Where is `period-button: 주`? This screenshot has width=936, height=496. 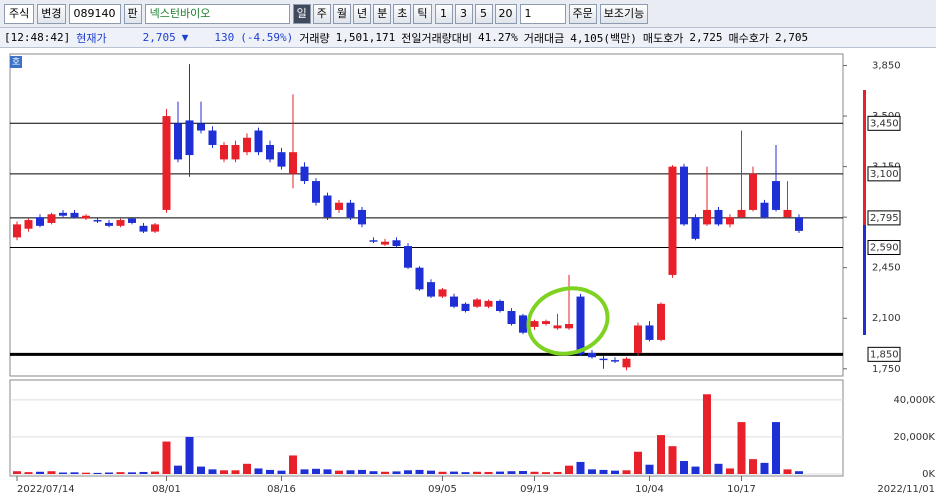 period-button: 주 is located at coordinates (321, 13).